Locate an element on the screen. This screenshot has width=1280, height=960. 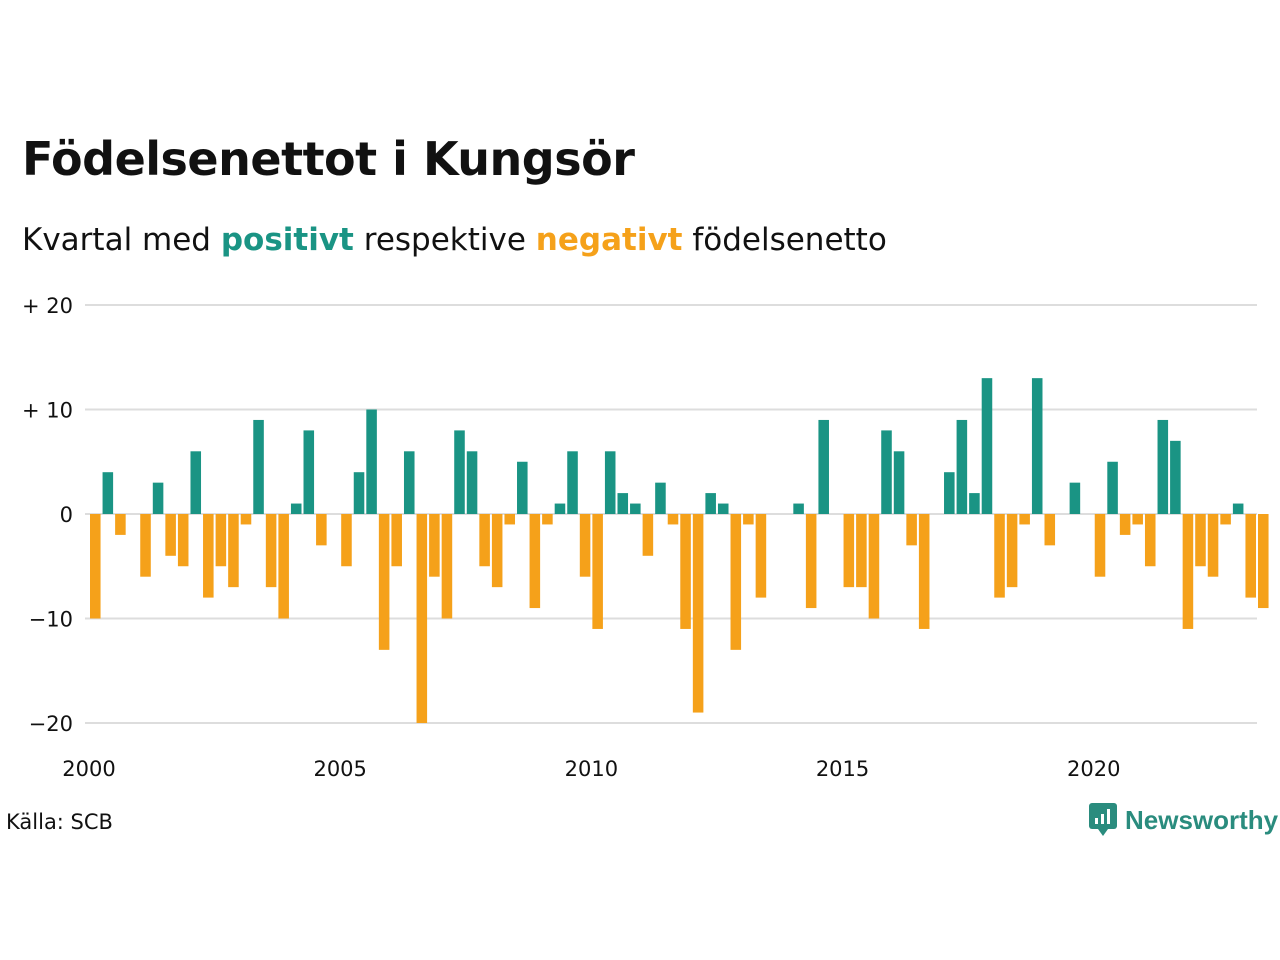
bar-2014-q3 is located at coordinates (823, 466).